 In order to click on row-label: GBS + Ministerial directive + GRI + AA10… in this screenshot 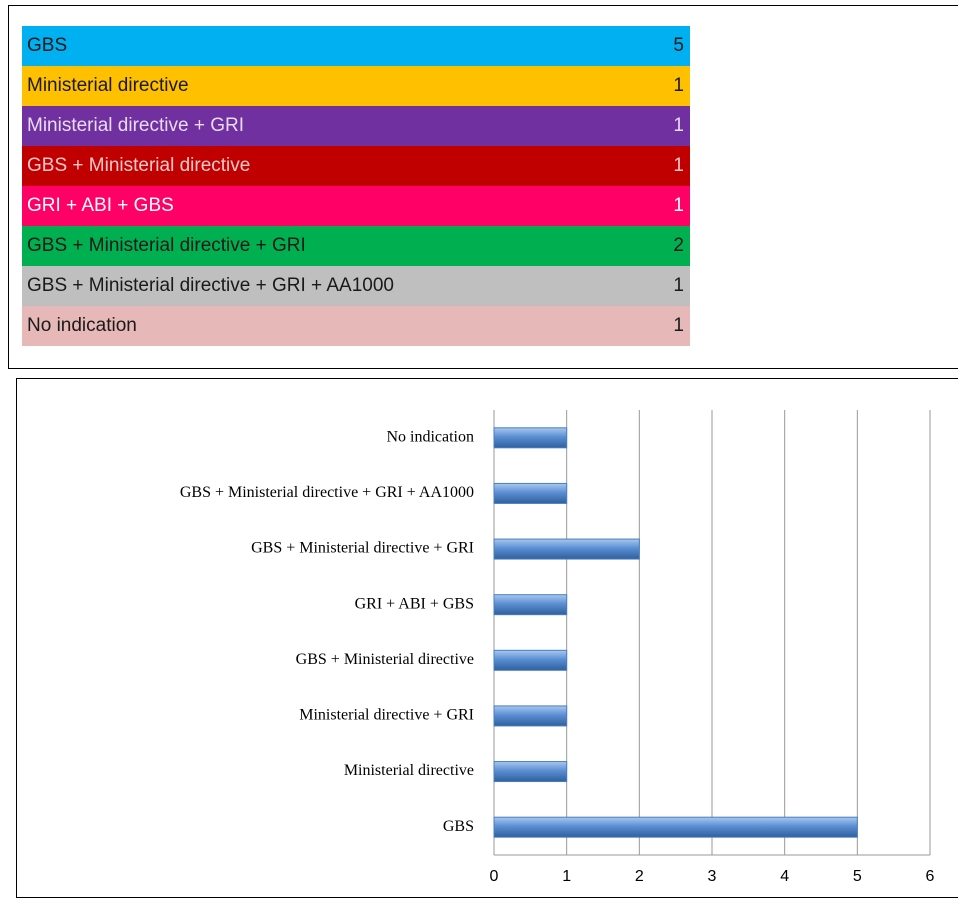, I will do `click(210, 285)`.